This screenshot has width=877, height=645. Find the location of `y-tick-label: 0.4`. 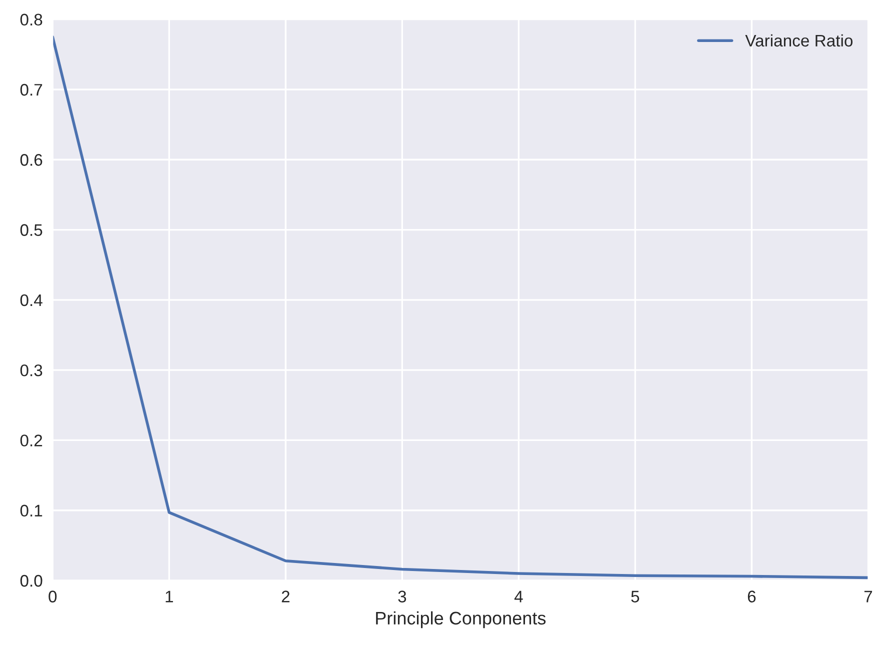

y-tick-label: 0.4 is located at coordinates (31, 300).